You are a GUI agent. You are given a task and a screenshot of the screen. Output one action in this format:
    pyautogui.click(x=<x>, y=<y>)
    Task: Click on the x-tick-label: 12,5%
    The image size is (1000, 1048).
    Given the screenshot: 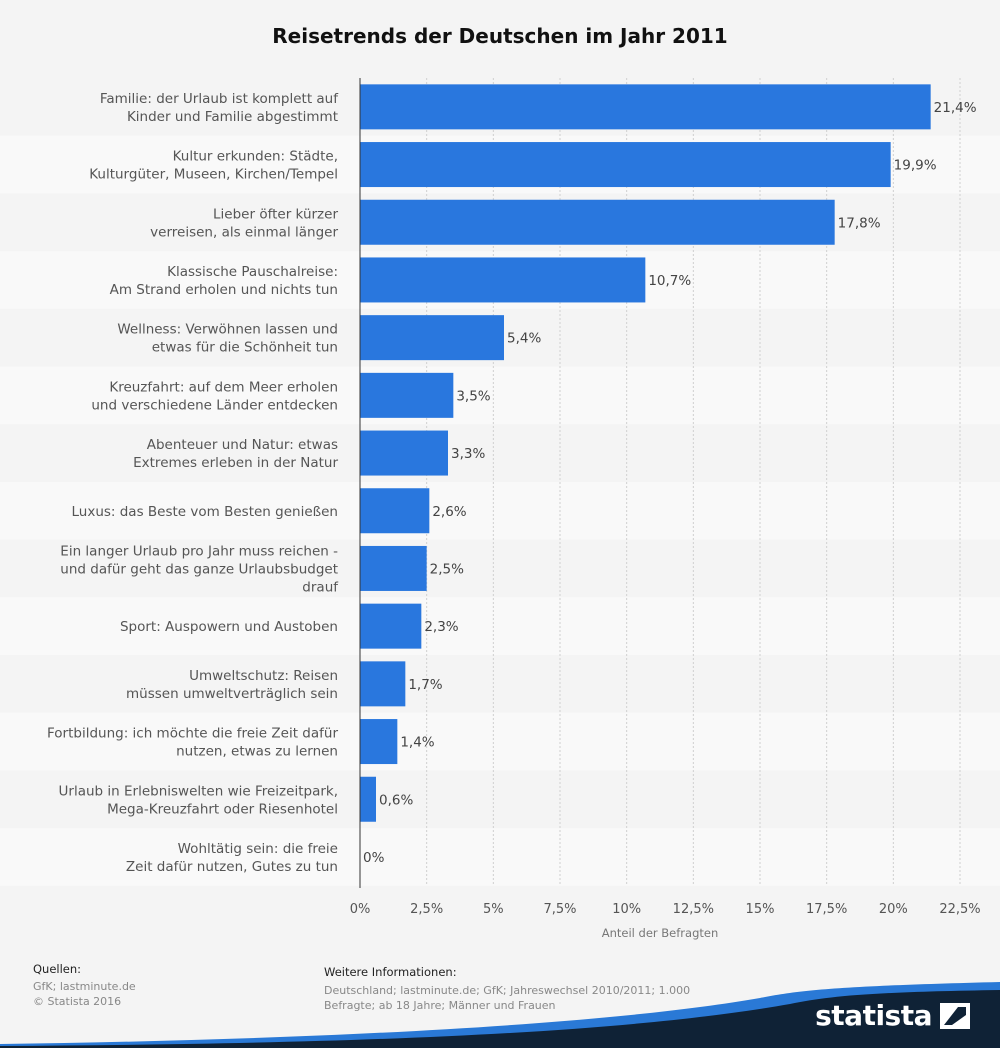 What is the action you would take?
    pyautogui.click(x=693, y=909)
    